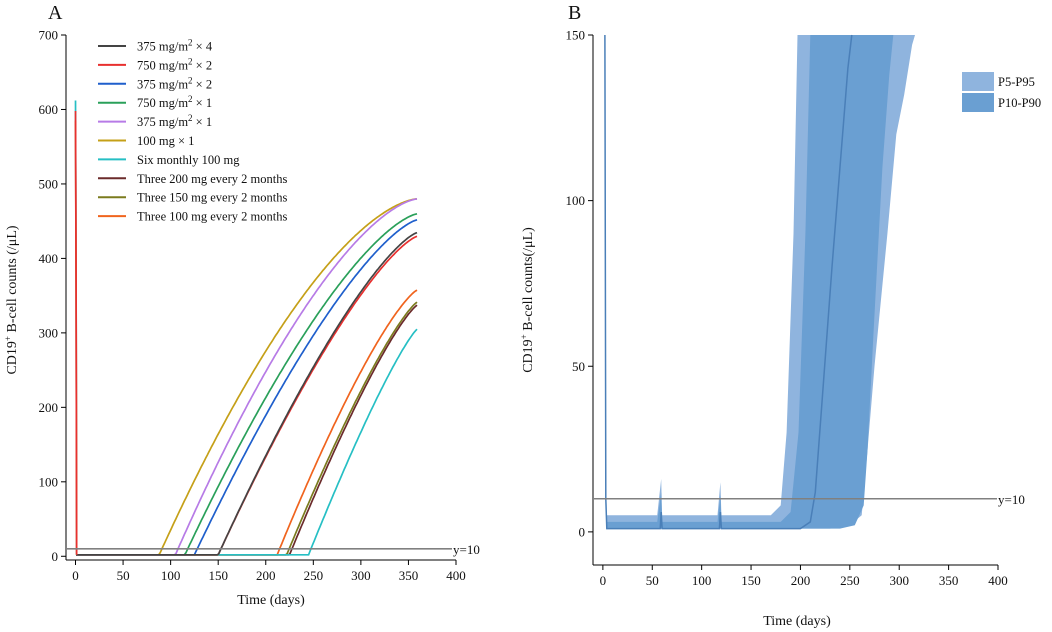  Describe the element at coordinates (174, 83) in the screenshot. I see `legend-label: 375 mg/m2 × 2` at that location.